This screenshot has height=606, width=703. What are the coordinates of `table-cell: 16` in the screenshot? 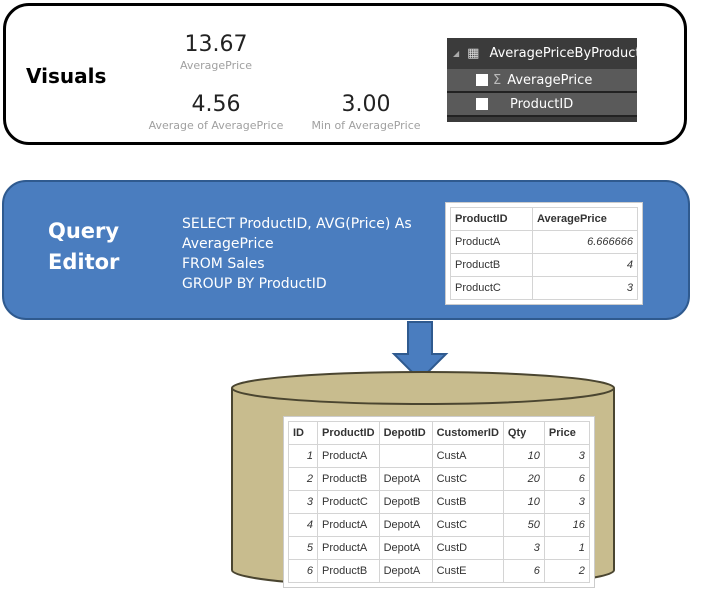 It's located at (566, 525).